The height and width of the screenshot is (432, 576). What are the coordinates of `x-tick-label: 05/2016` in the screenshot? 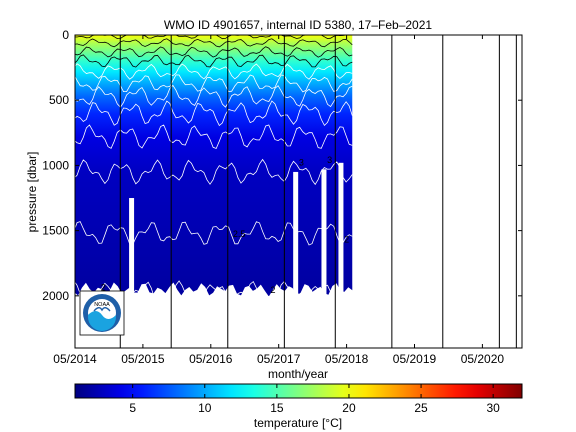 It's located at (211, 359).